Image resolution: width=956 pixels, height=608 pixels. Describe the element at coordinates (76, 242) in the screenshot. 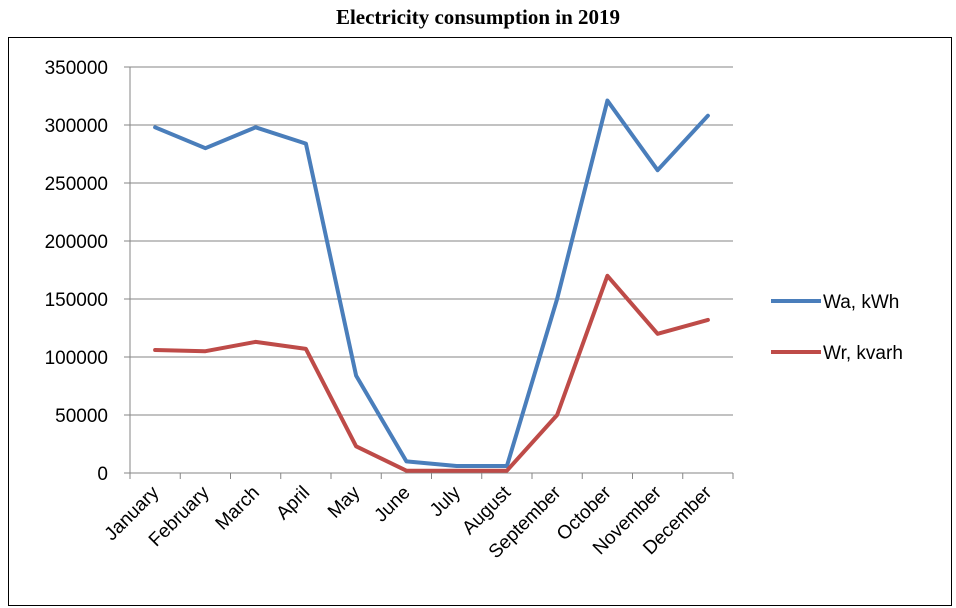

I see `y-tick-label: 200000` at that location.